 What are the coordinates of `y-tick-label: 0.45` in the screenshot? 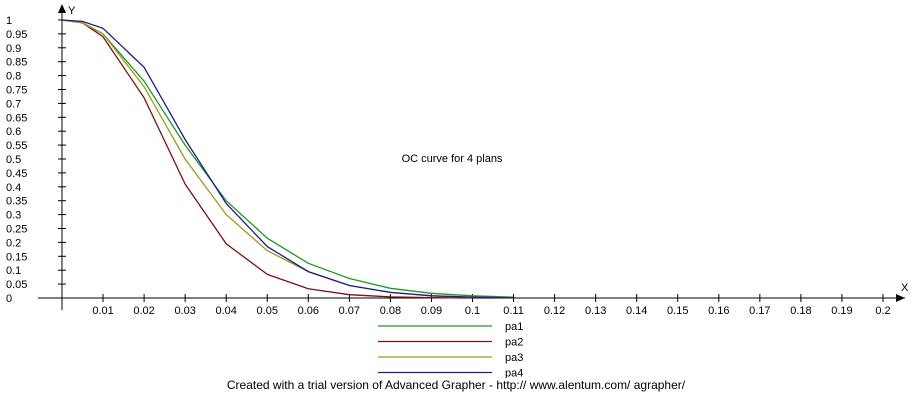 It's located at (16, 174).